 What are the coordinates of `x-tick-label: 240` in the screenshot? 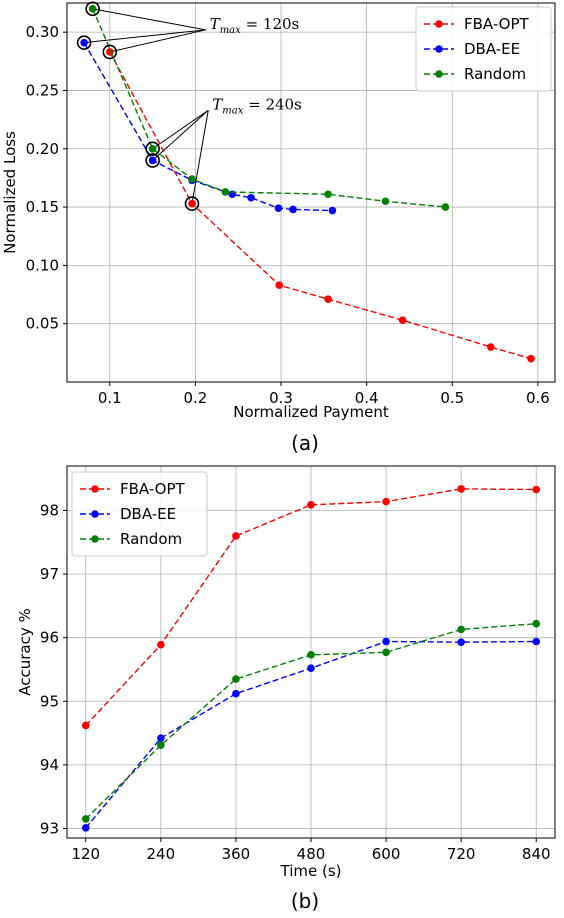 It's located at (161, 854).